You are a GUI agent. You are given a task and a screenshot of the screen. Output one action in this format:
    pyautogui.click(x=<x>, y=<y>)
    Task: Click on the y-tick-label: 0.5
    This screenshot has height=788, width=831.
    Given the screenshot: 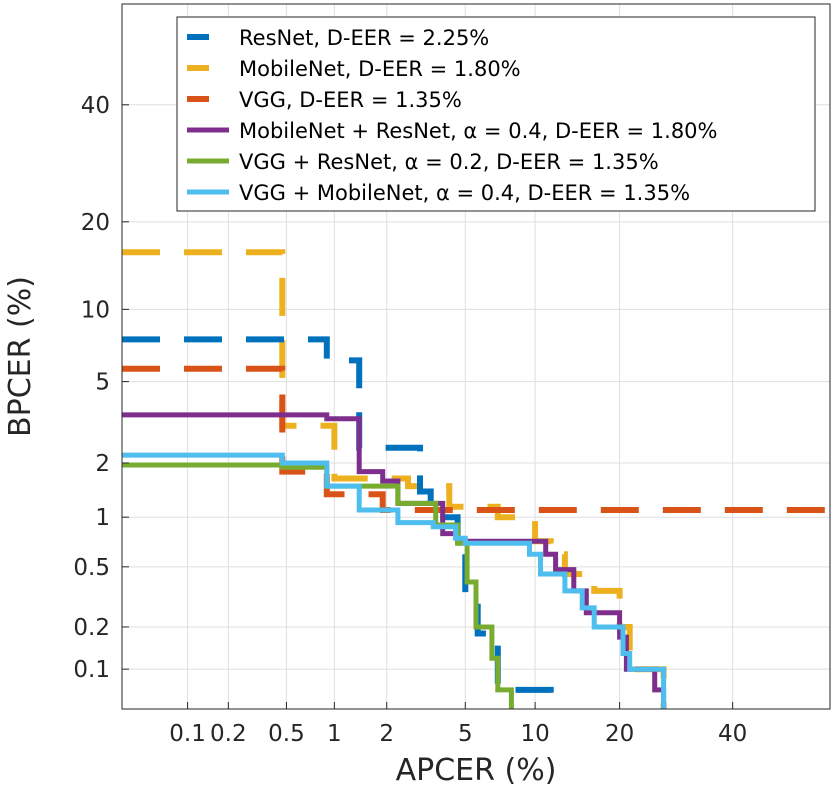 What is the action you would take?
    pyautogui.click(x=91, y=568)
    